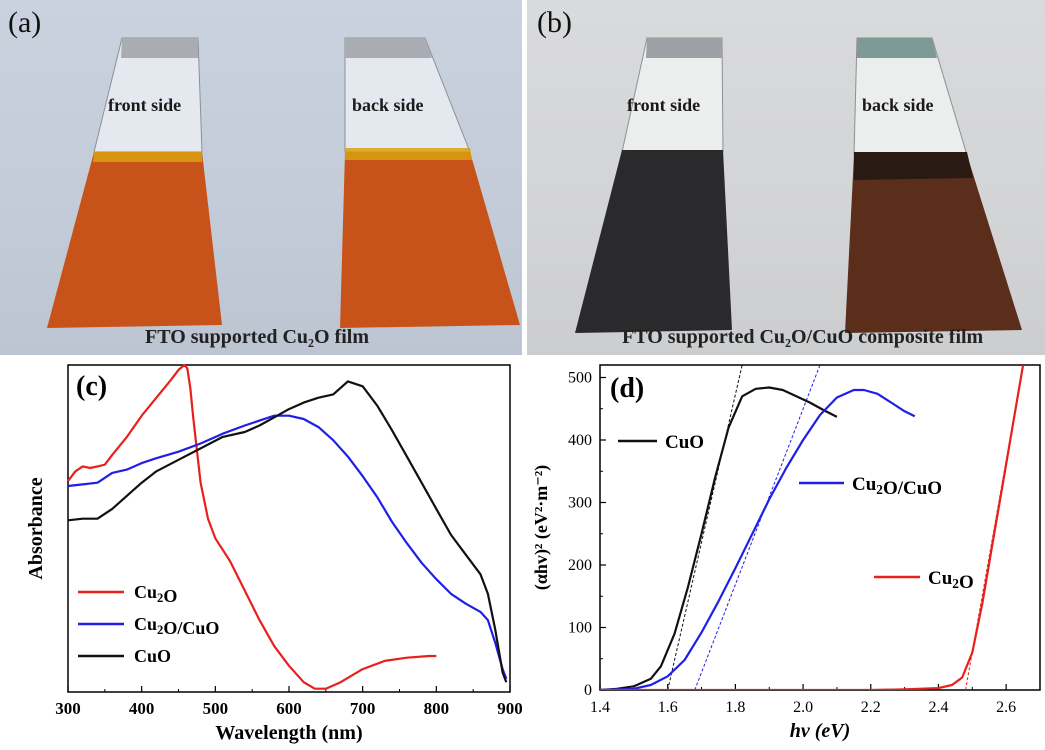 Image resolution: width=1045 pixels, height=750 pixels. Describe the element at coordinates (408, 154) in the screenshot. I see `slide-back-film-edge` at that location.